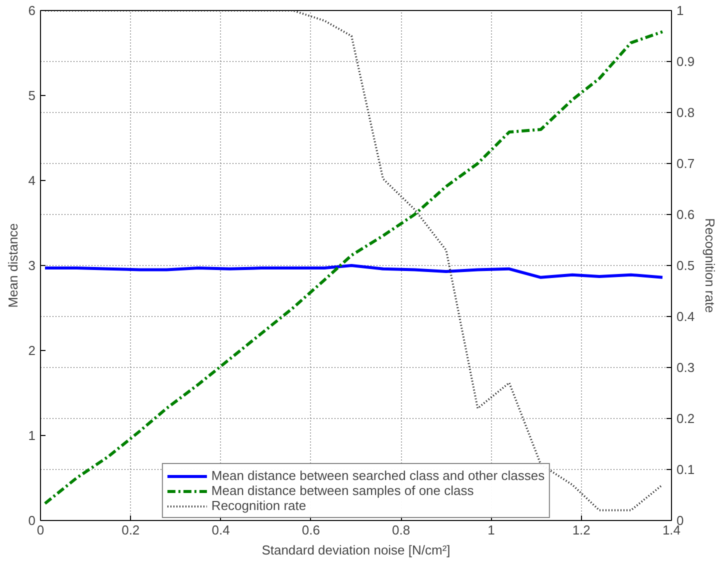 Image resolution: width=726 pixels, height=566 pixels. I want to click on y2-tick-label: 0.7, so click(685, 163).